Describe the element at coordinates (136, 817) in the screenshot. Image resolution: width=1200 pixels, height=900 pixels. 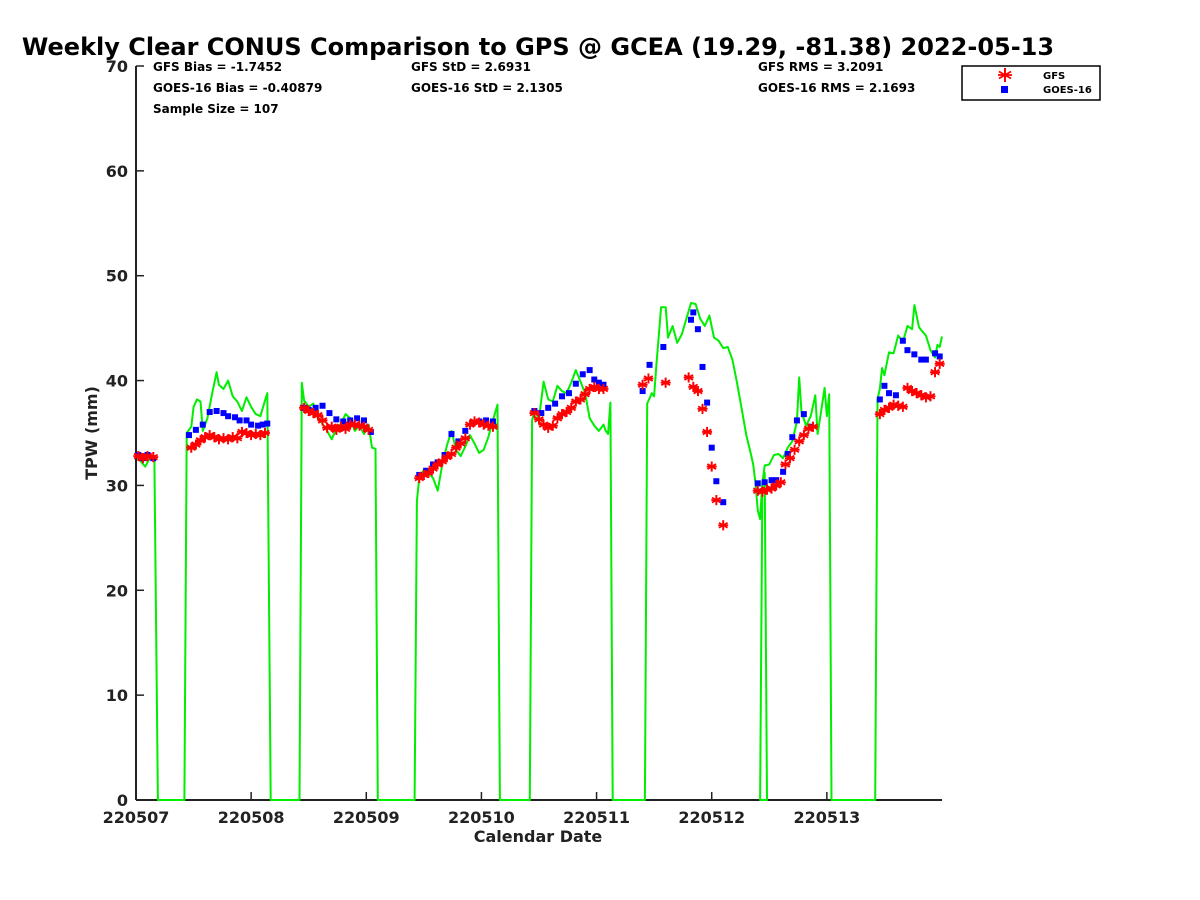
I see `x-tick-label: 220507` at that location.